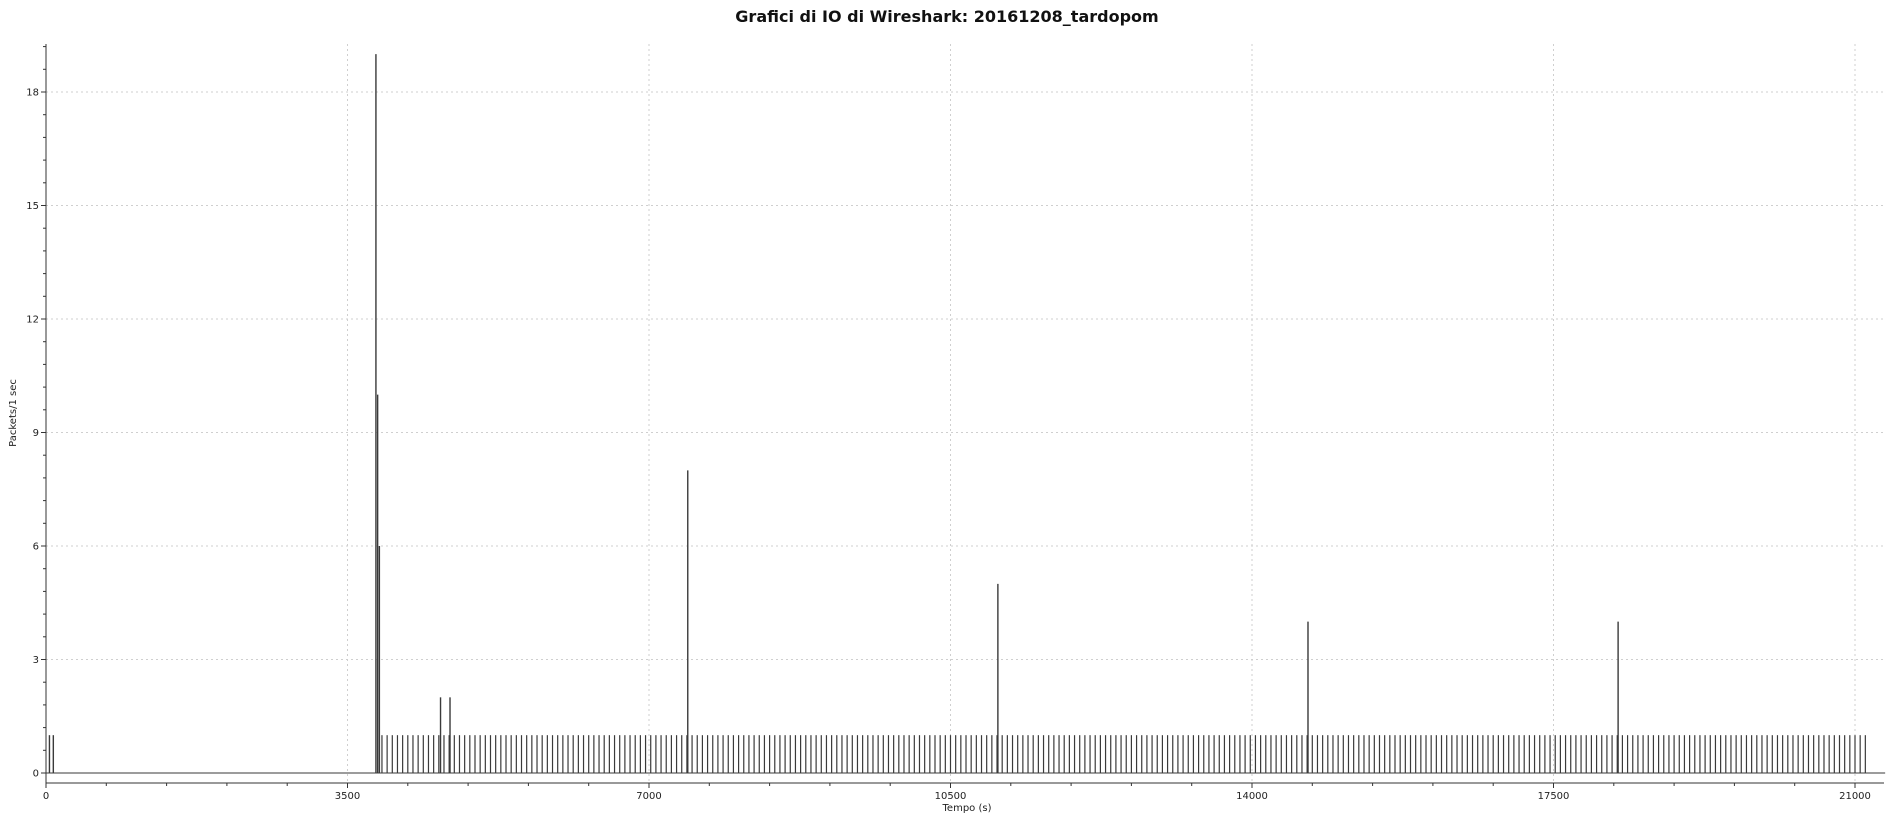 The height and width of the screenshot is (820, 1894). What do you see at coordinates (32, 93) in the screenshot?
I see `y-tick-label-6: 18` at bounding box center [32, 93].